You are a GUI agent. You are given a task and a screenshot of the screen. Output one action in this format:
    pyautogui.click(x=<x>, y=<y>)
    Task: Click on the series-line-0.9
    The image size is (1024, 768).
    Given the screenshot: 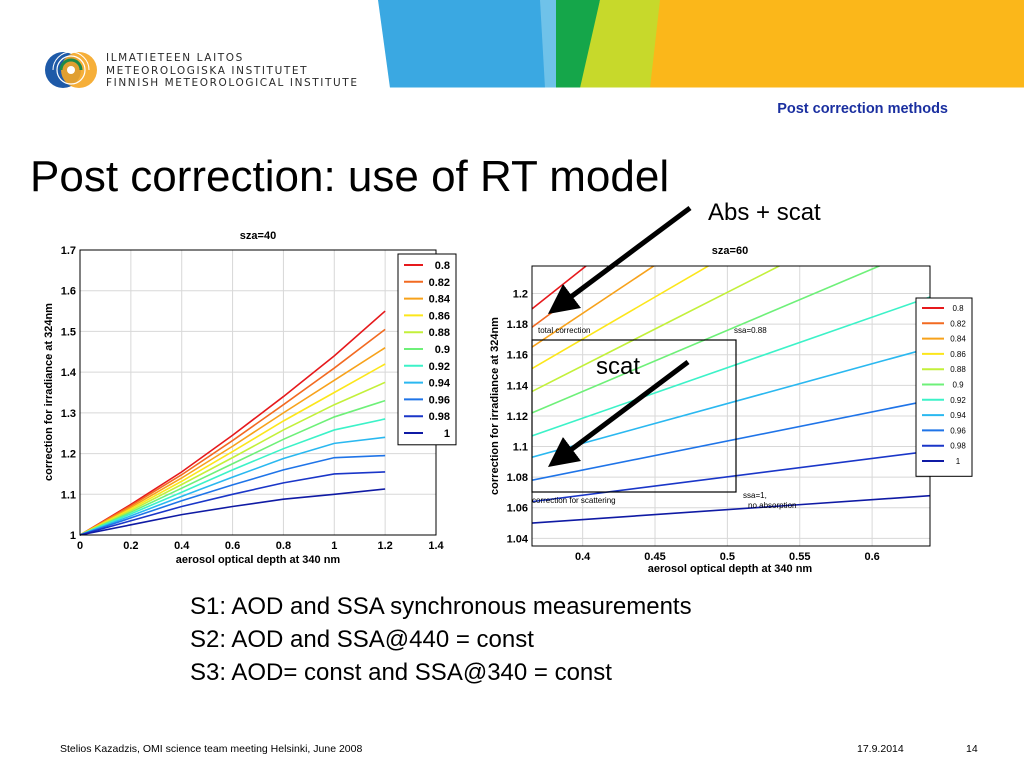 What is the action you would take?
    pyautogui.click(x=232, y=467)
    